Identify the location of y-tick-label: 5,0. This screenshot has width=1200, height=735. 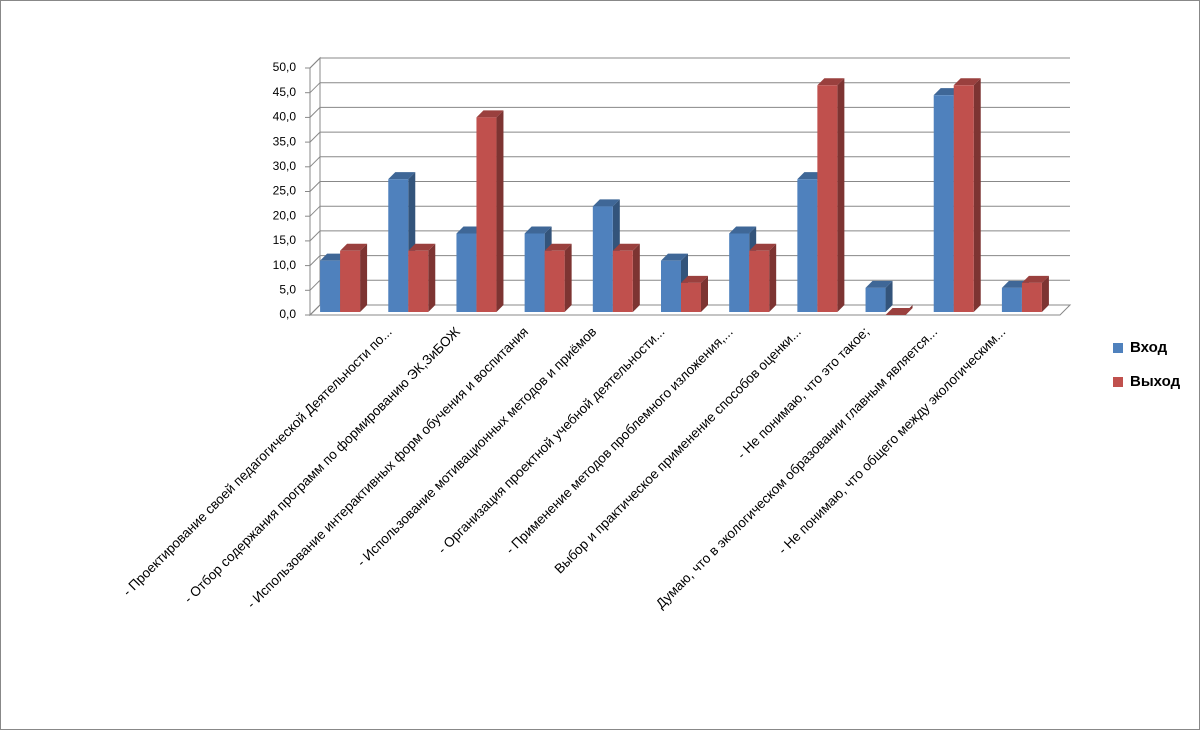
(287, 289).